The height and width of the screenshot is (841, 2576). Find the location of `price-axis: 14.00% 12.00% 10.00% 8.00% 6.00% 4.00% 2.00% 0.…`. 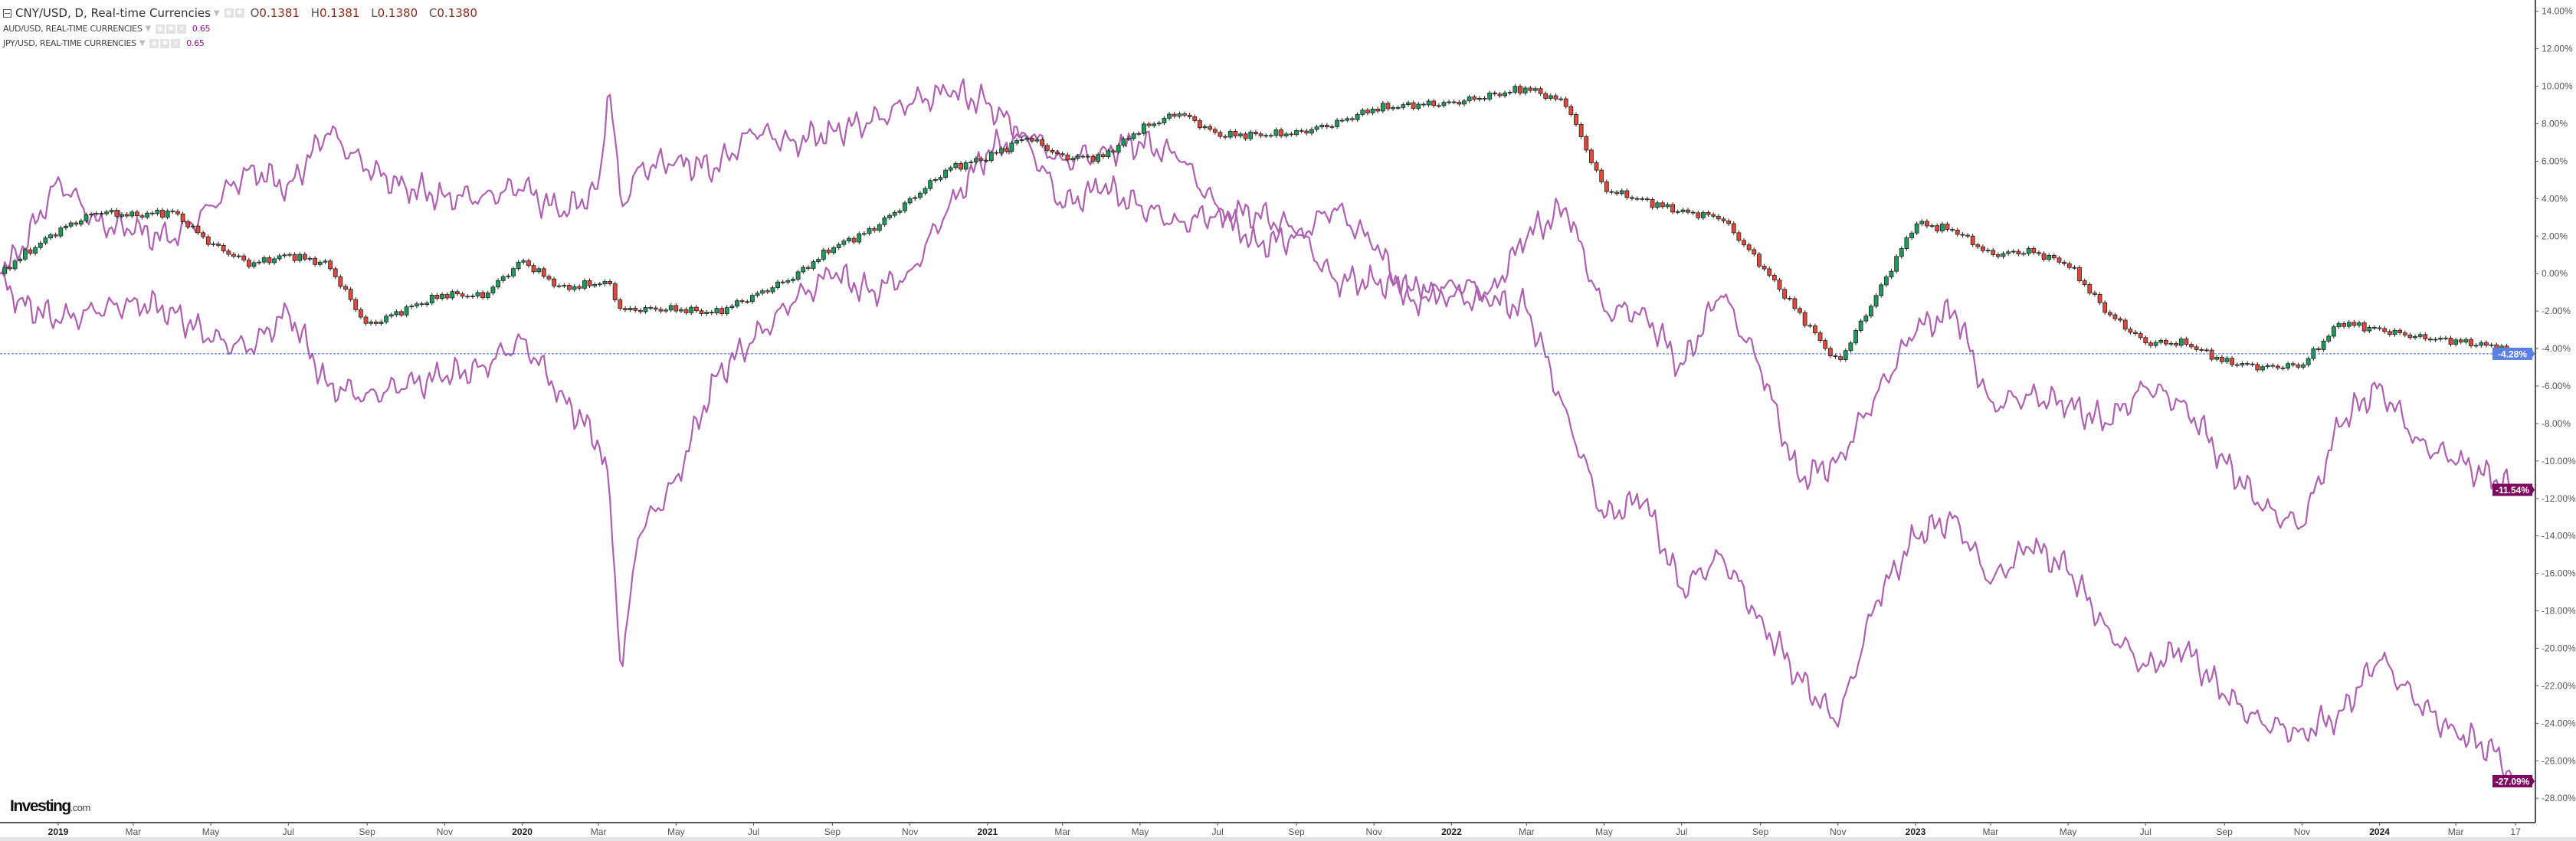

price-axis: 14.00% 12.00% 10.00% 8.00% 6.00% 4.00% 2.00% 0.… is located at coordinates (2556, 412).